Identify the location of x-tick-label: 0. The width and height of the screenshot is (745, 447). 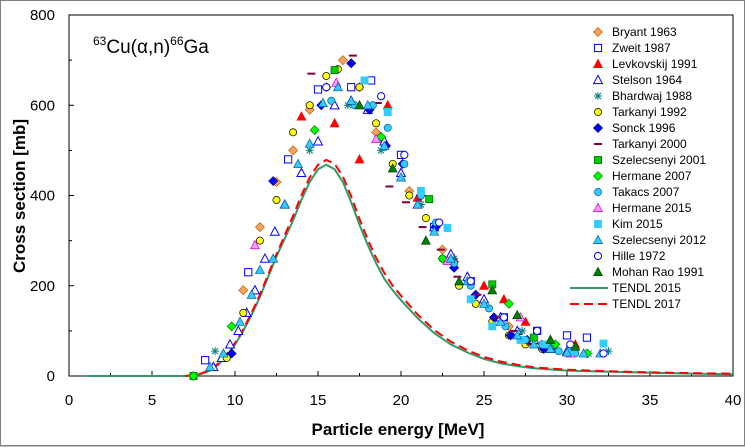
(69, 400).